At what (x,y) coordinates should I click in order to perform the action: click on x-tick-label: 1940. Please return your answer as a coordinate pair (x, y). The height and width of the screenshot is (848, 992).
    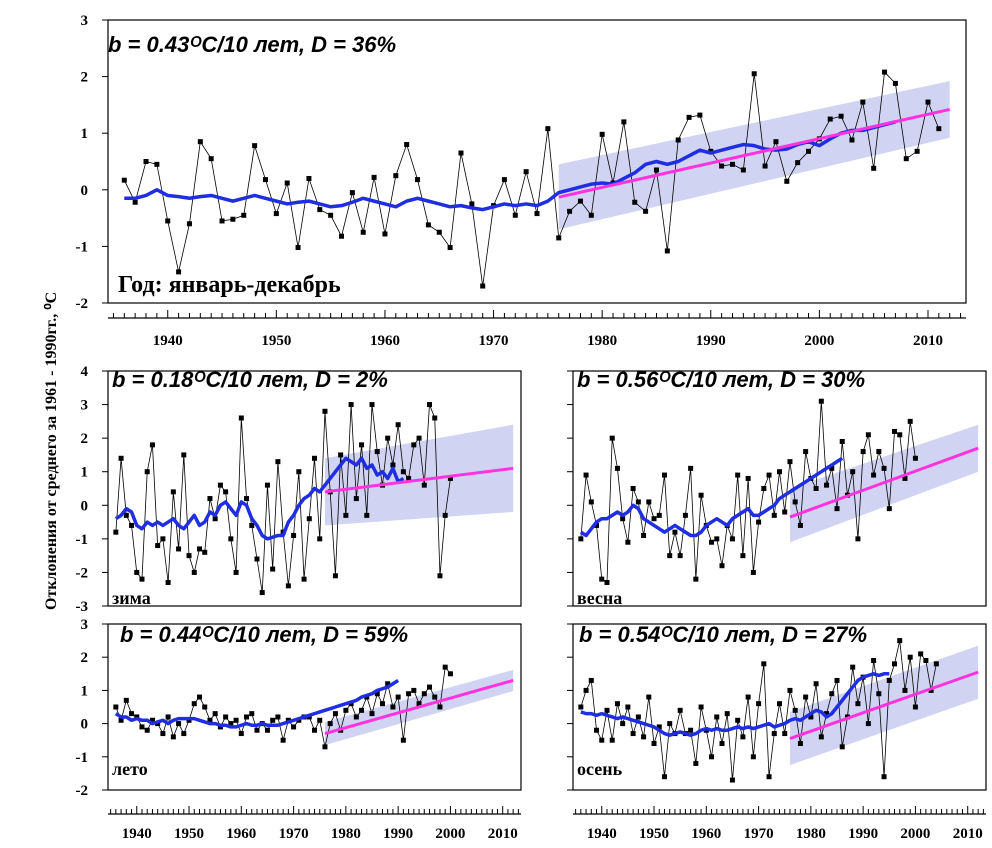
    Looking at the image, I should click on (168, 341).